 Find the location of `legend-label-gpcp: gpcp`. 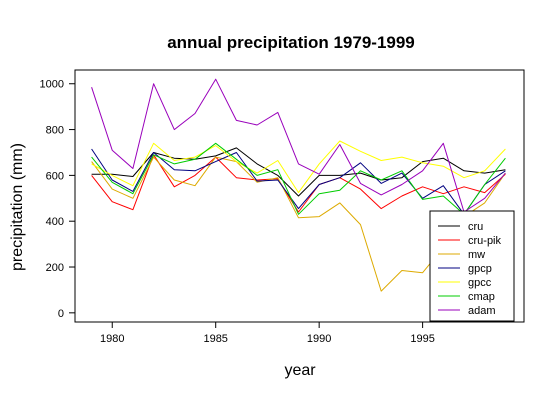

legend-label-gpcp: gpcp is located at coordinates (480, 269).